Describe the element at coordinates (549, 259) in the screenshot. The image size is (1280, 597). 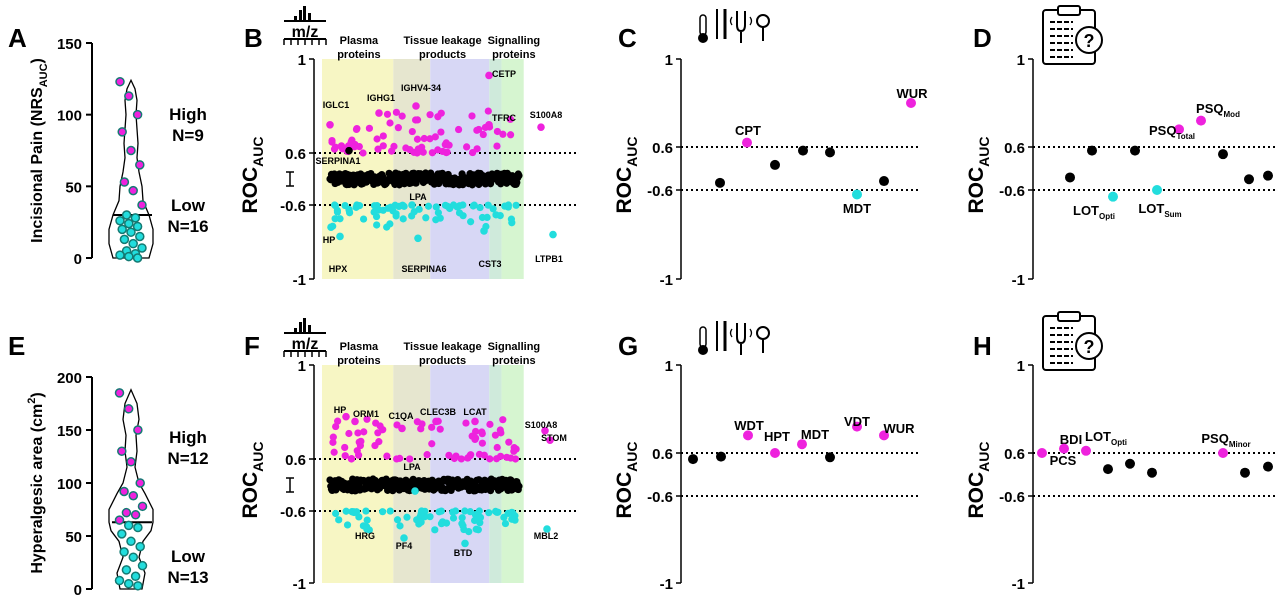
I see `protein-label: LTPB1` at that location.